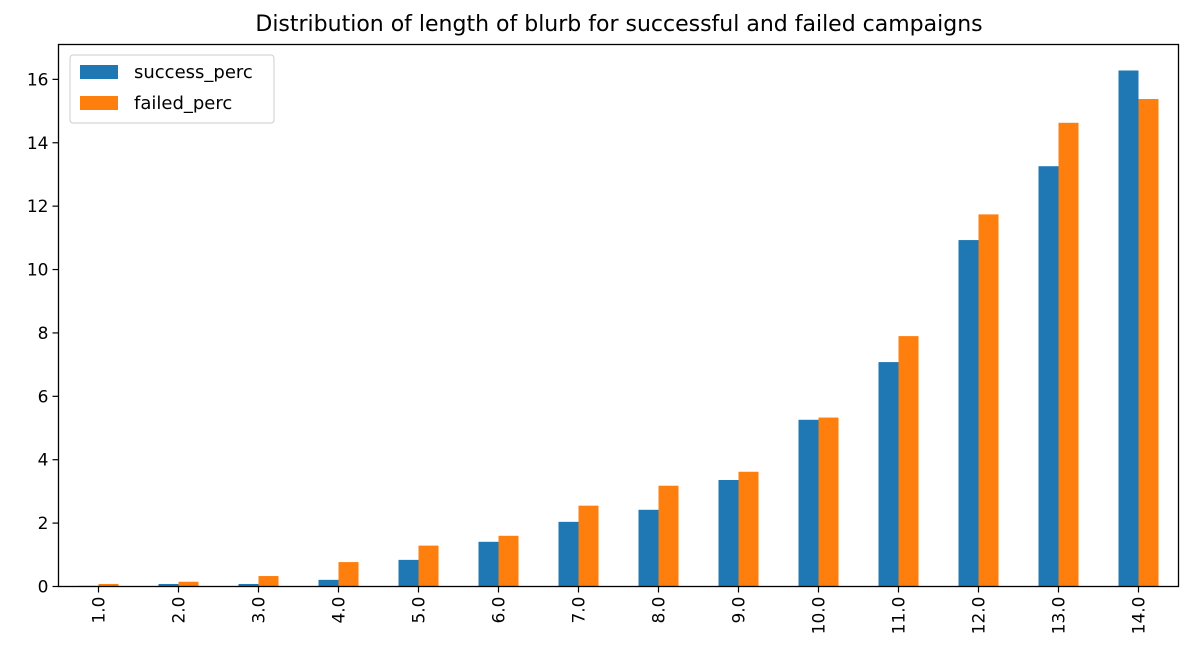  I want to click on x-tick-label: 1.0, so click(100, 610).